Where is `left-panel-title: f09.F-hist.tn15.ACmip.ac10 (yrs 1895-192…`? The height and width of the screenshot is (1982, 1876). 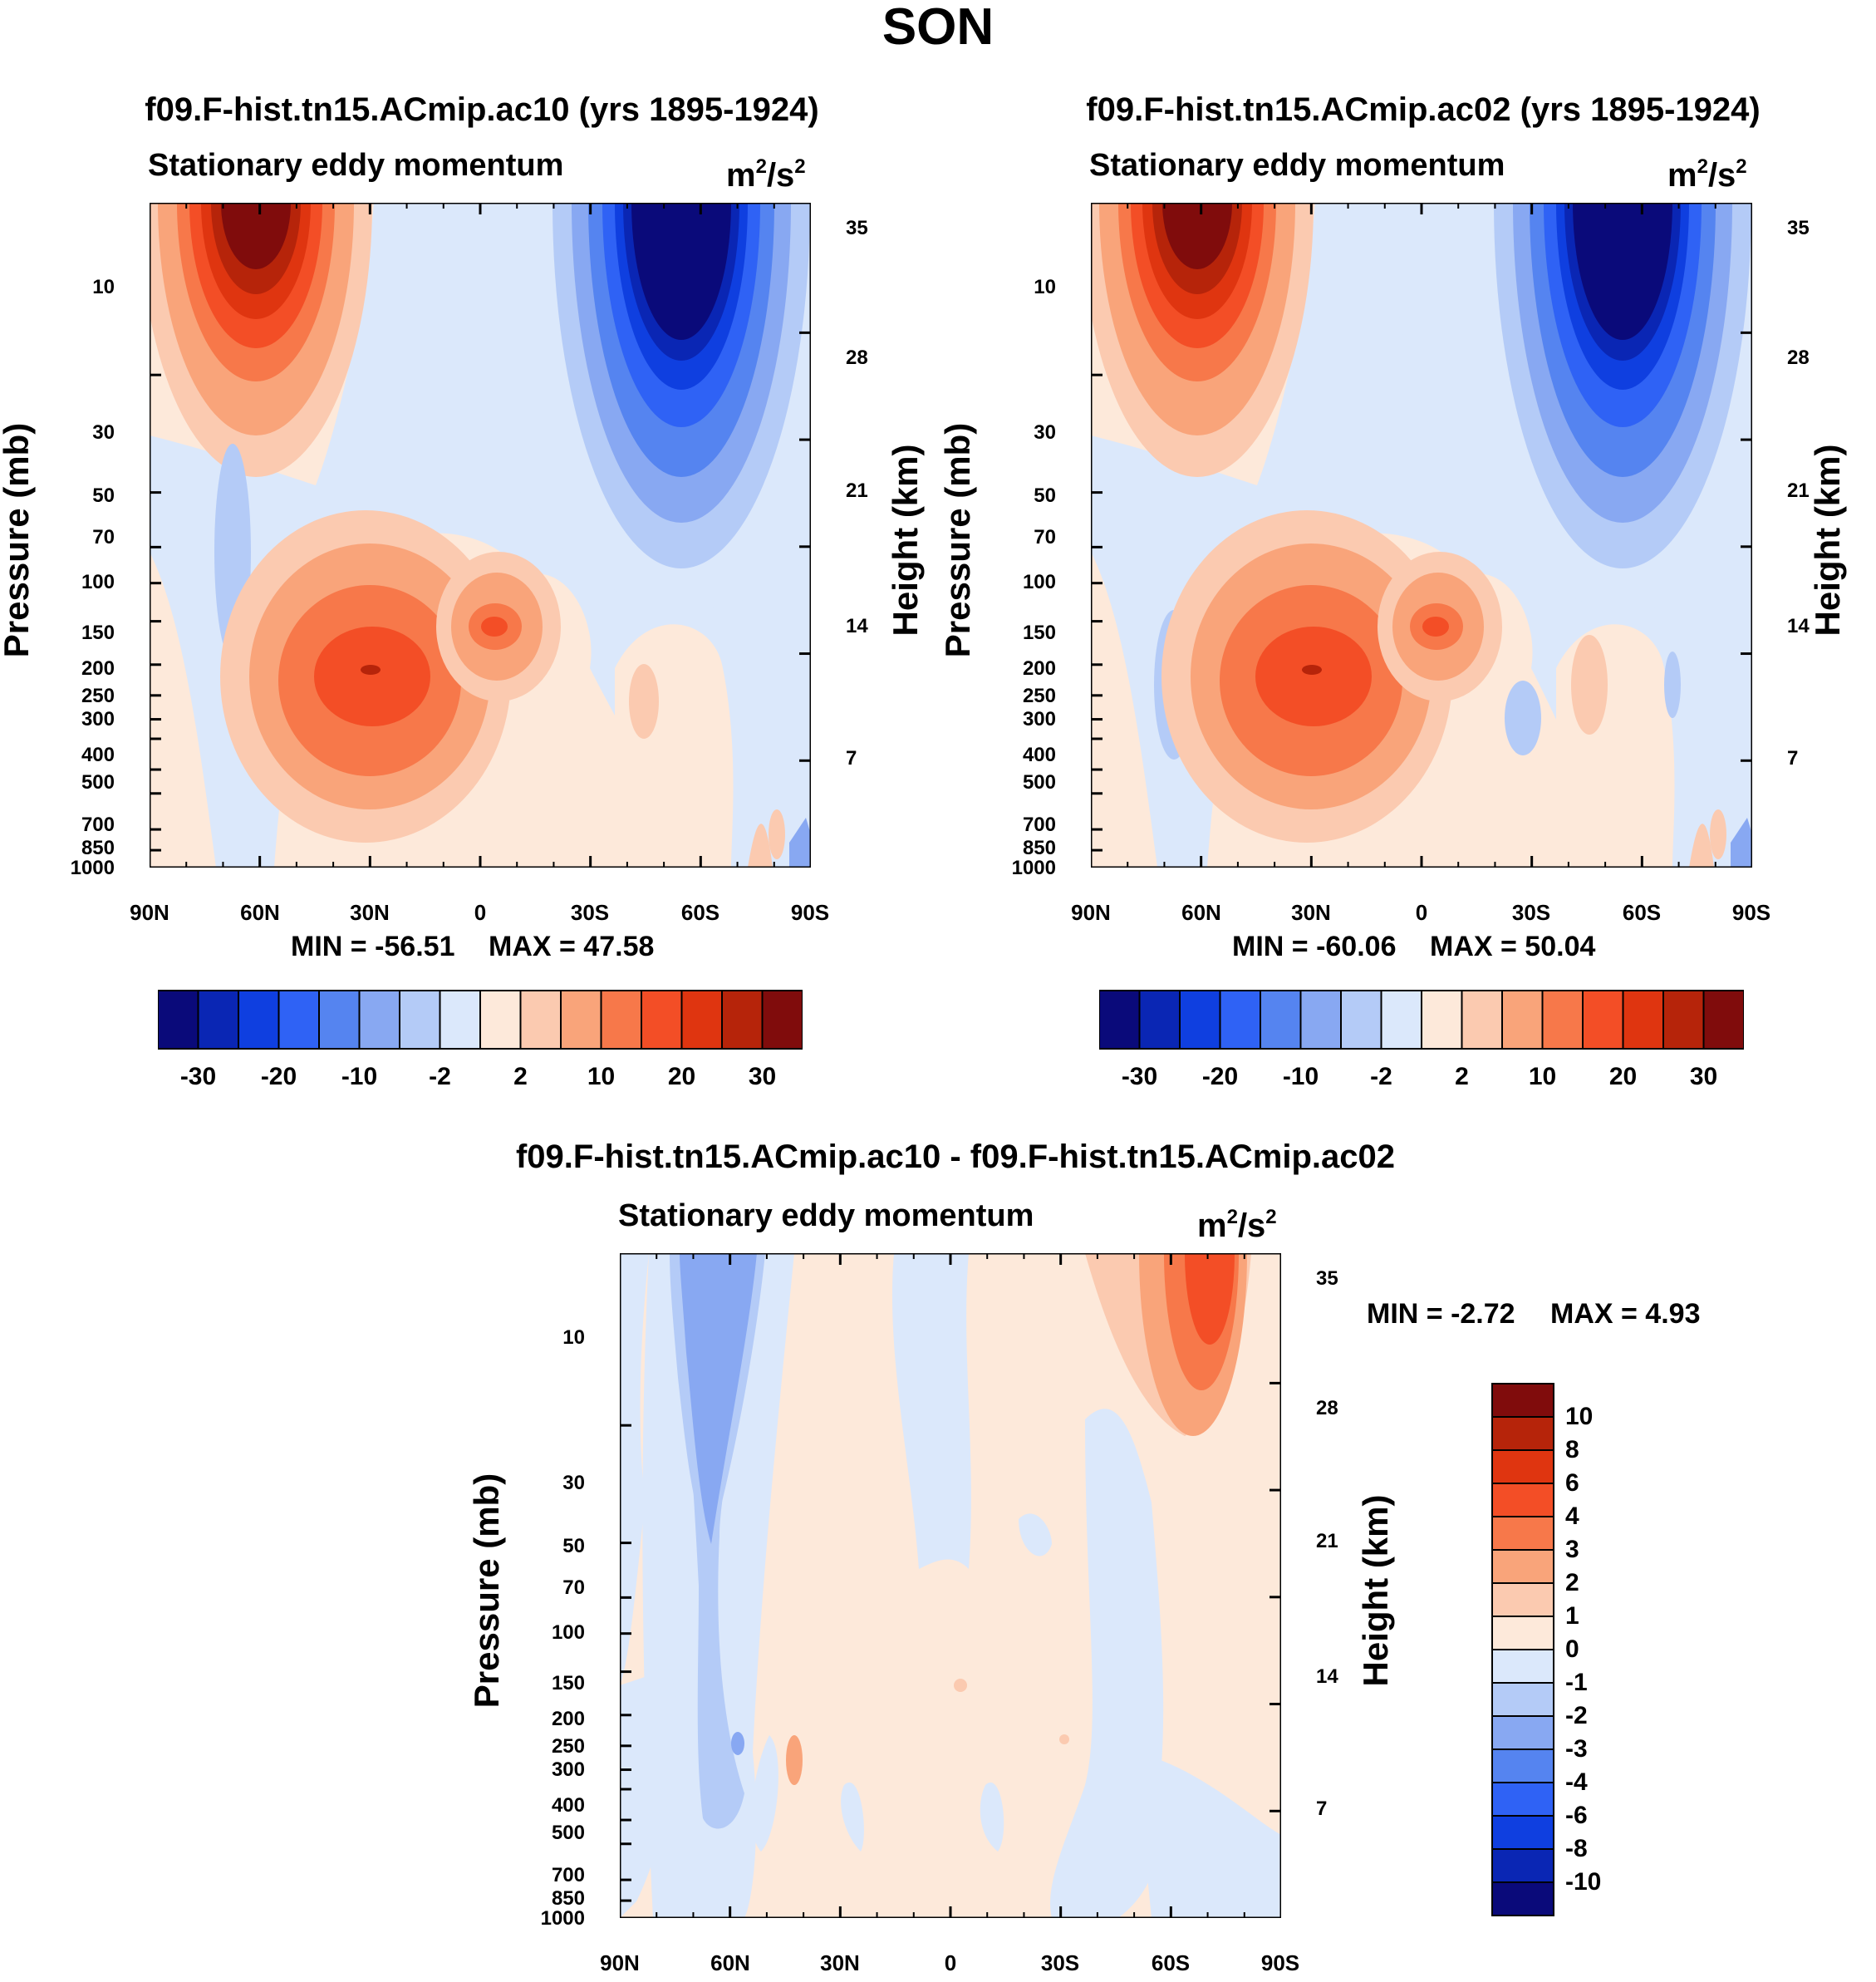 left-panel-title: f09.F-hist.tn15.ACmip.ac10 (yrs 1895-192… is located at coordinates (482, 109).